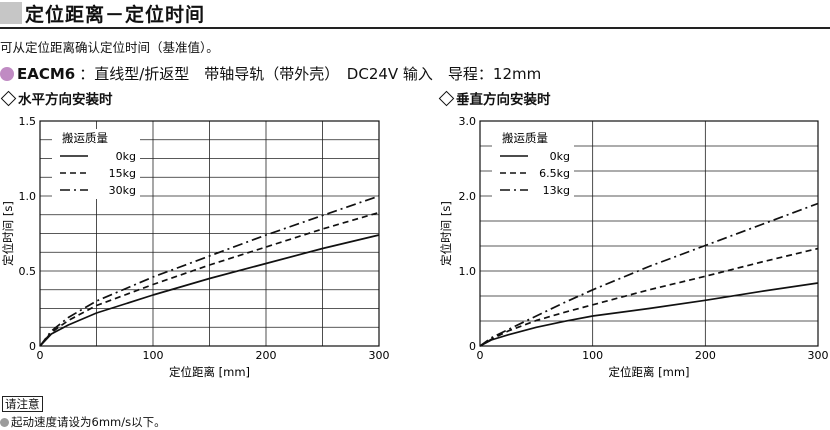  I want to click on y-tick-label: 1.5, so click(28, 121).